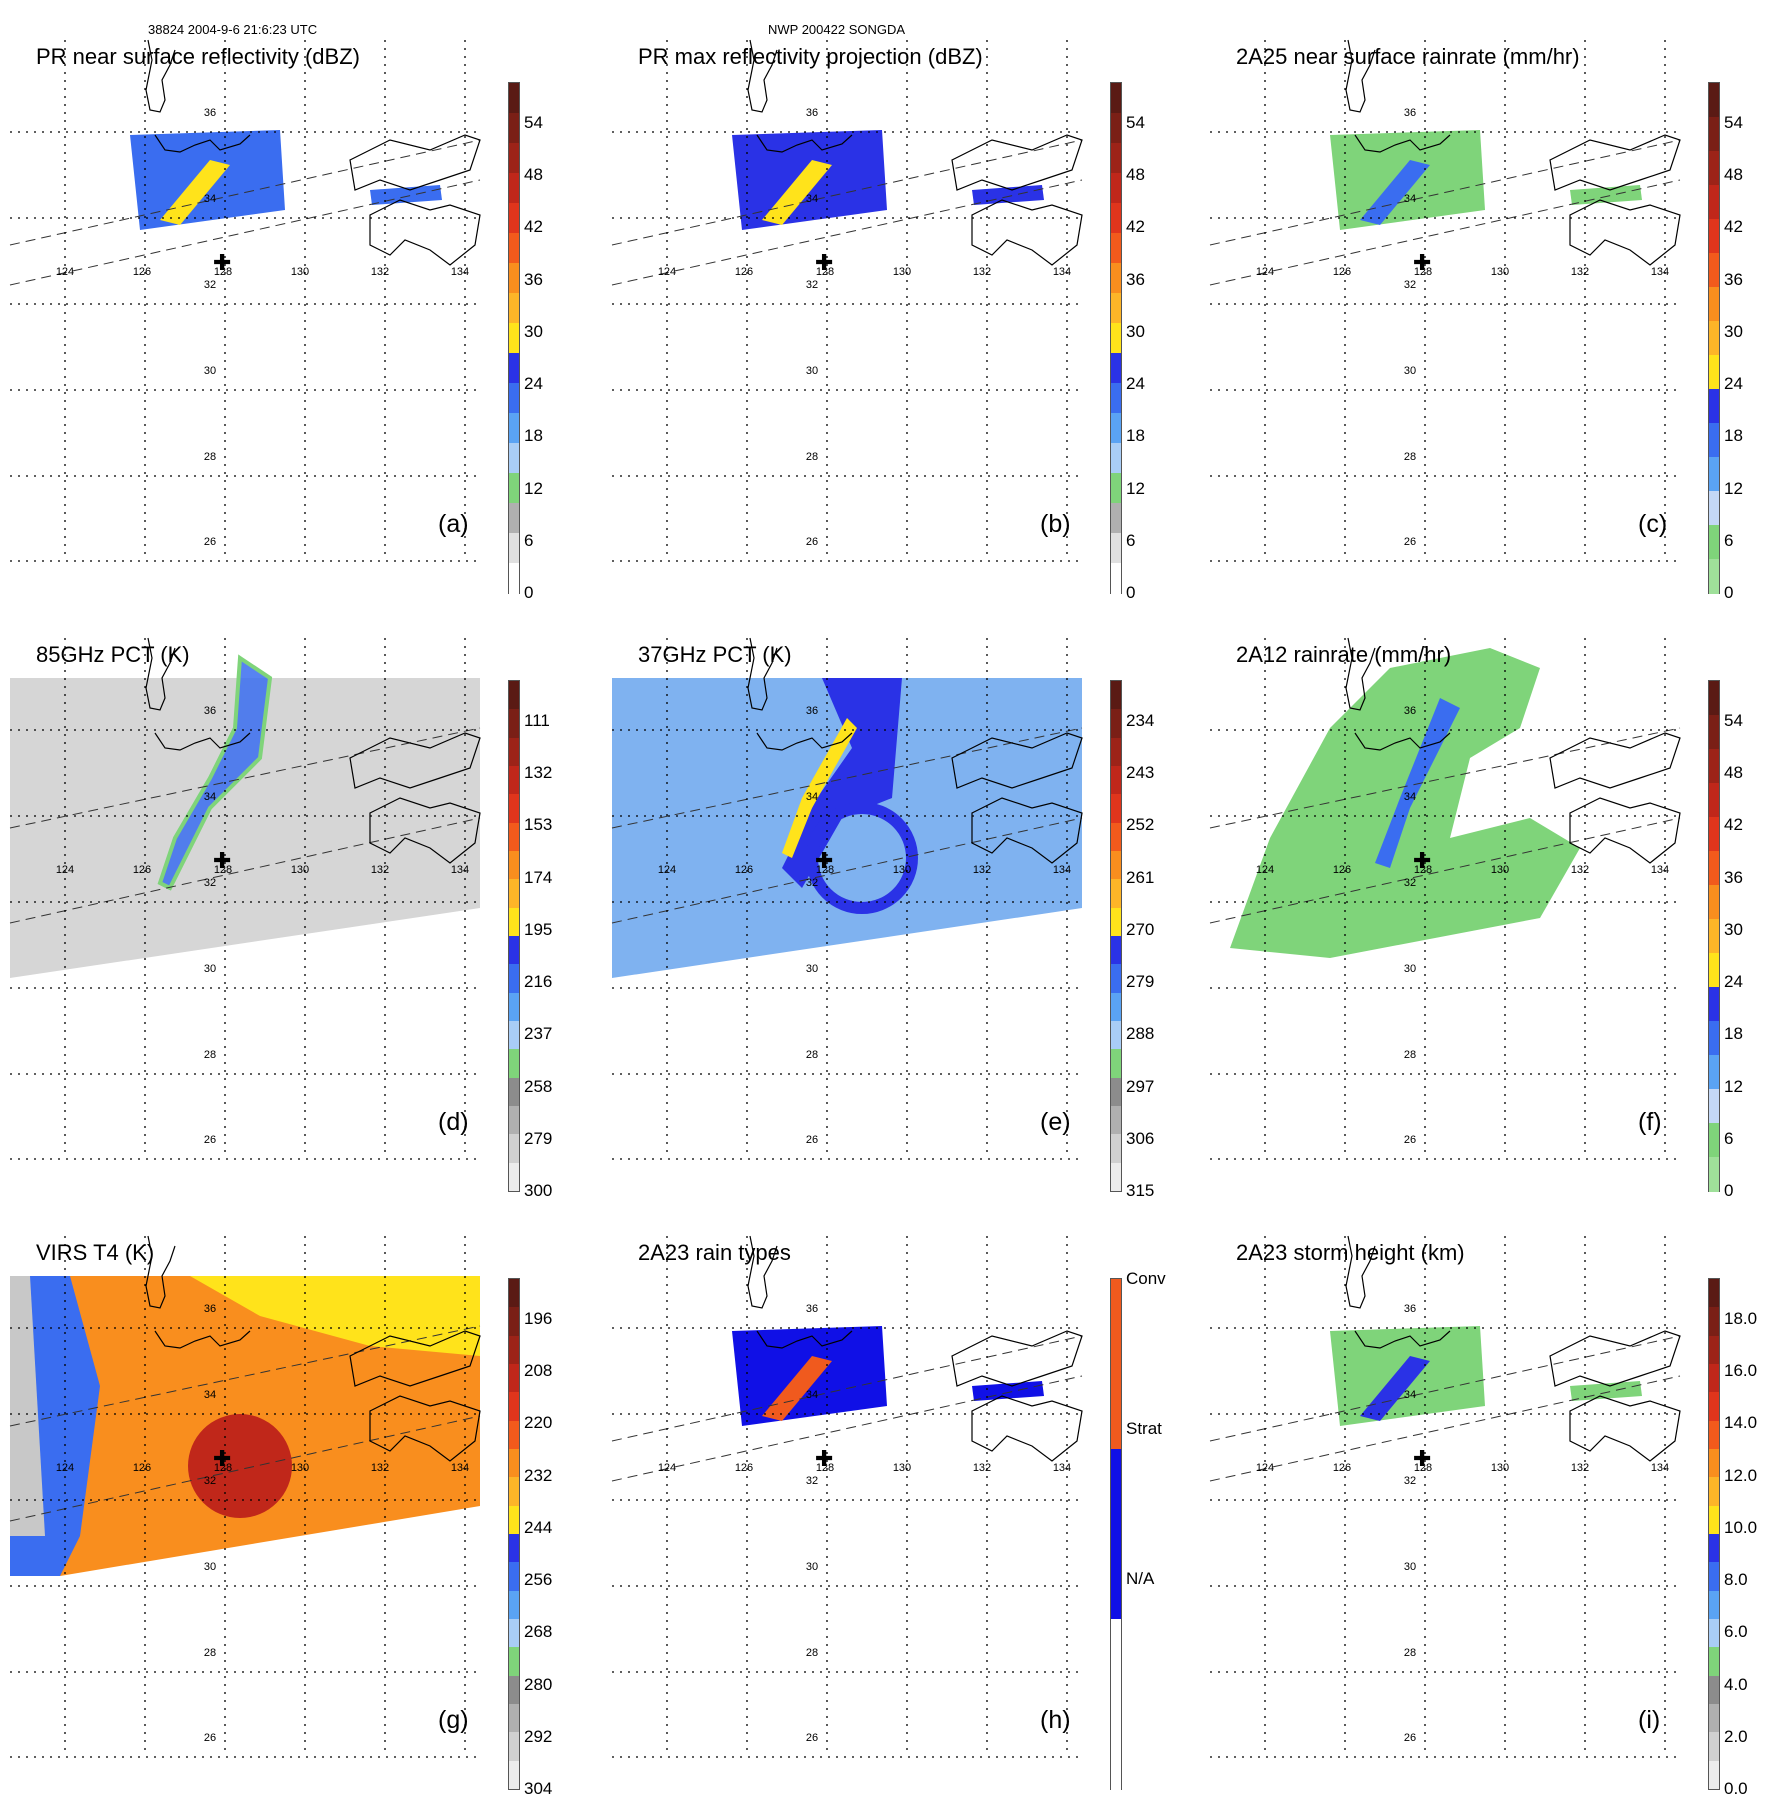 The width and height of the screenshot is (1771, 1798). What do you see at coordinates (538, 1788) in the screenshot?
I see `colorbar-tick-label: 304` at bounding box center [538, 1788].